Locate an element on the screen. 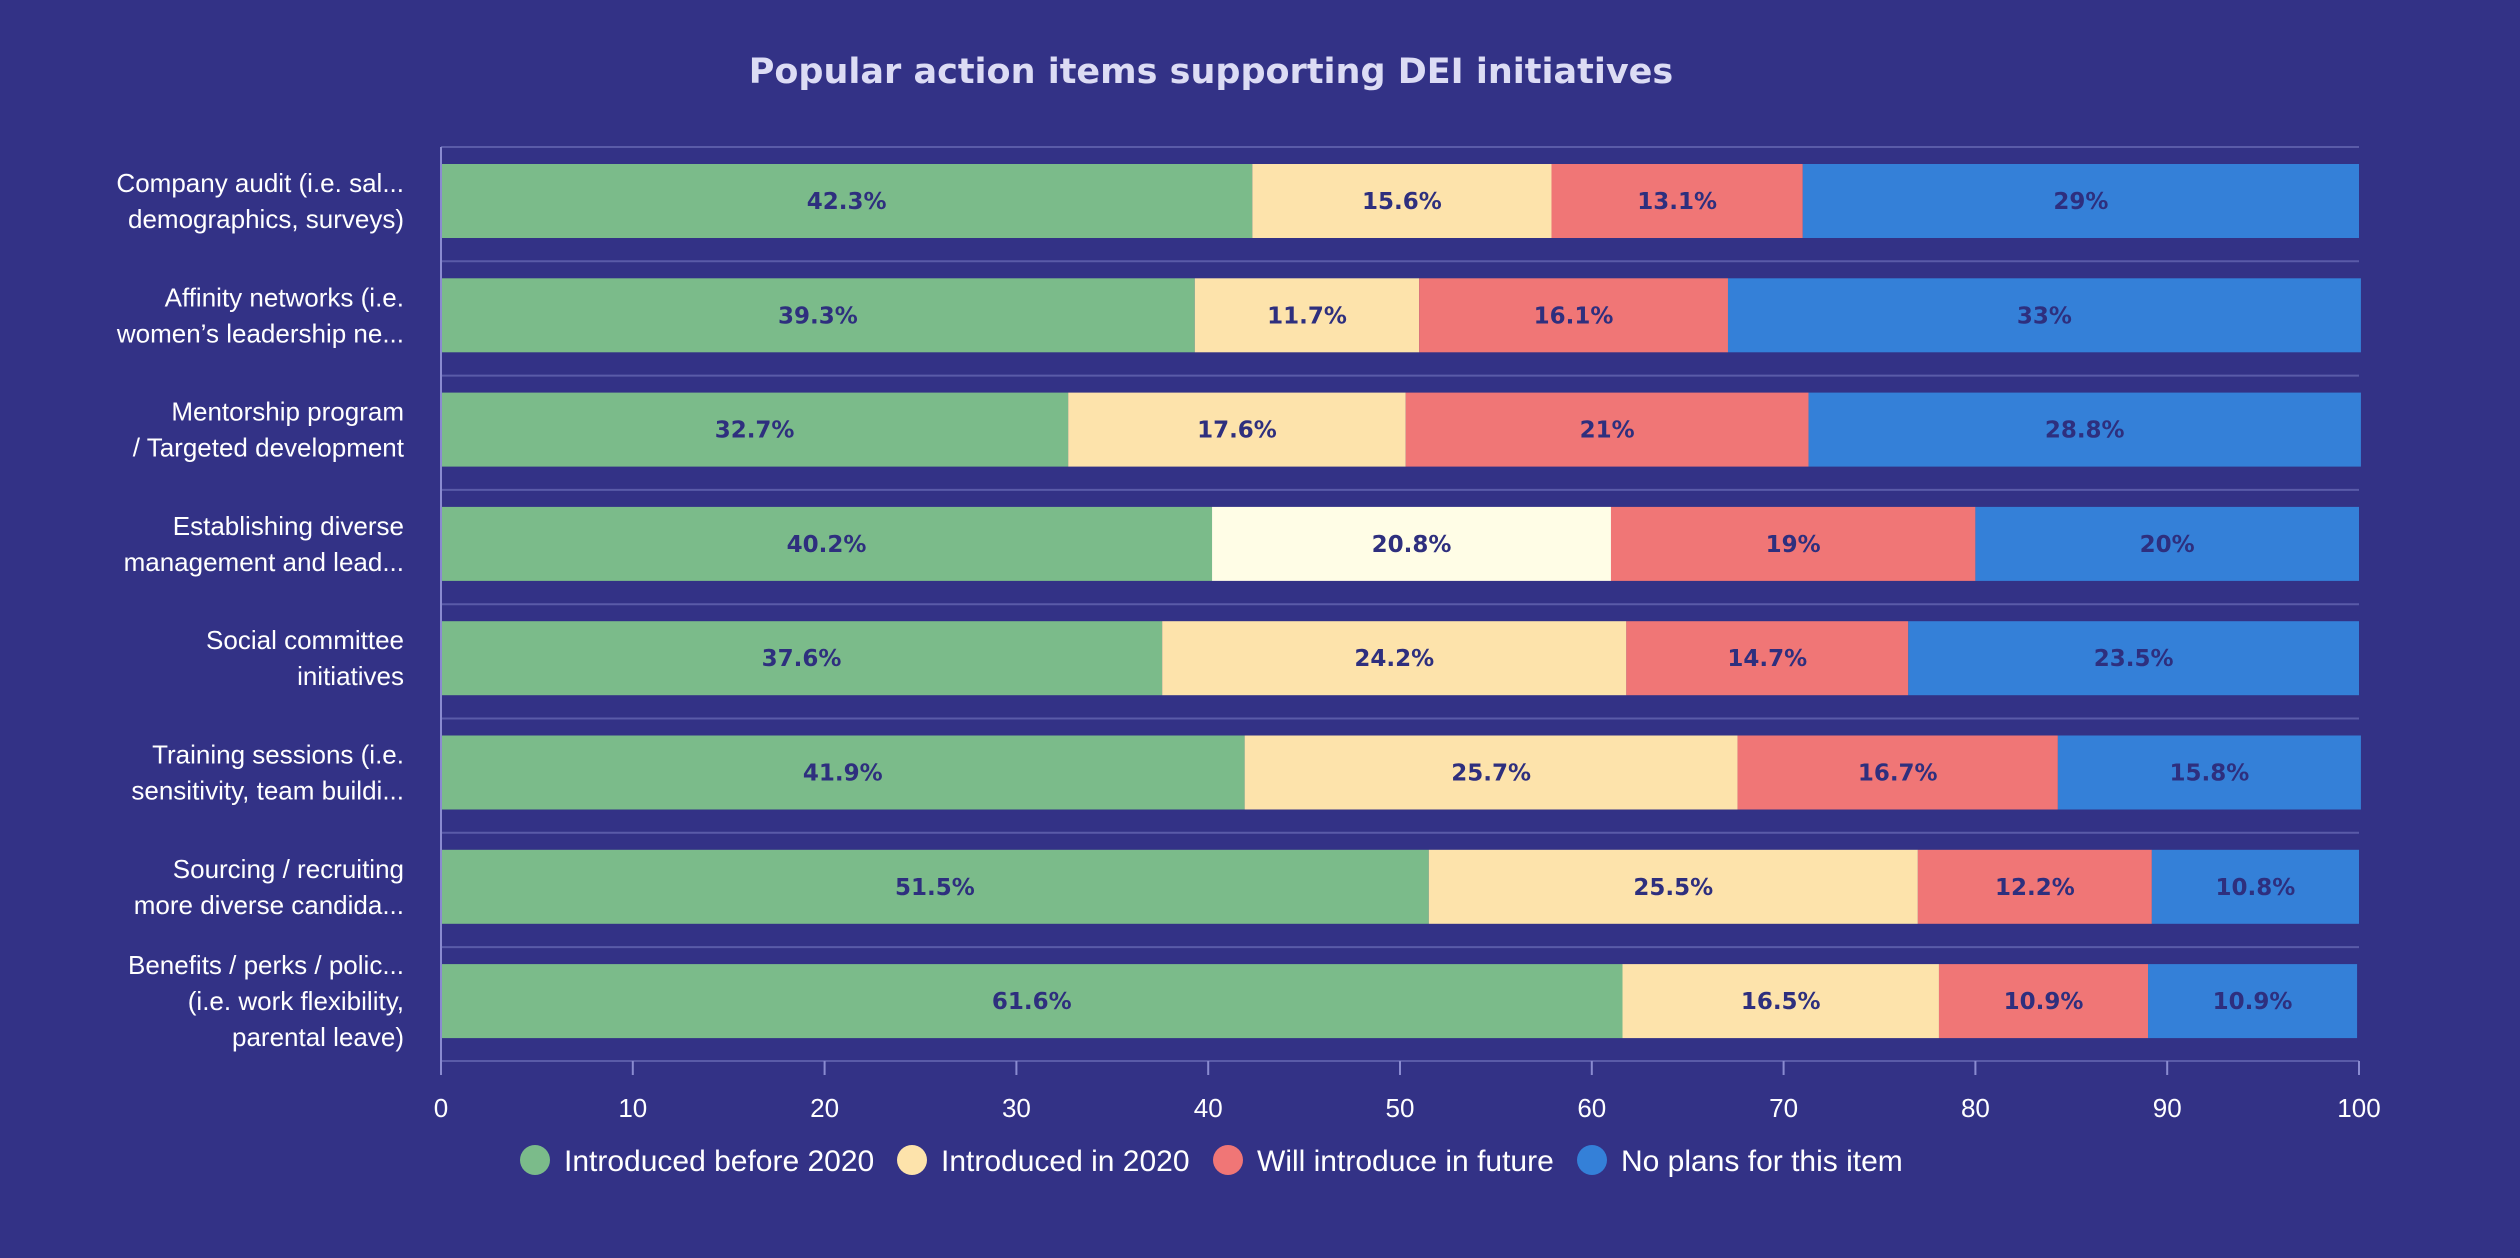 This screenshot has height=1258, width=2520. data-label: 21% is located at coordinates (1607, 431).